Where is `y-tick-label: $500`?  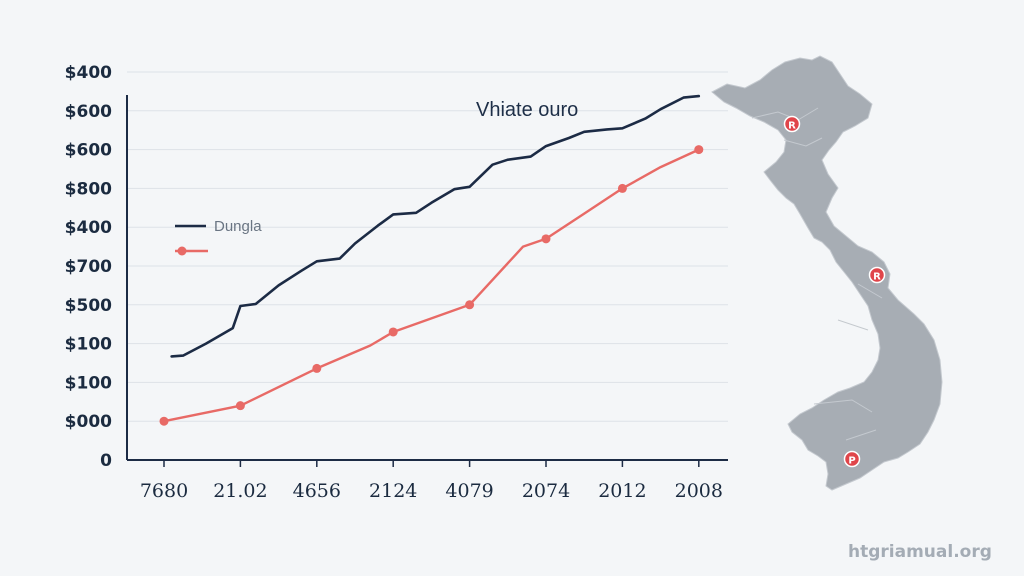 y-tick-label: $500 is located at coordinates (88, 306).